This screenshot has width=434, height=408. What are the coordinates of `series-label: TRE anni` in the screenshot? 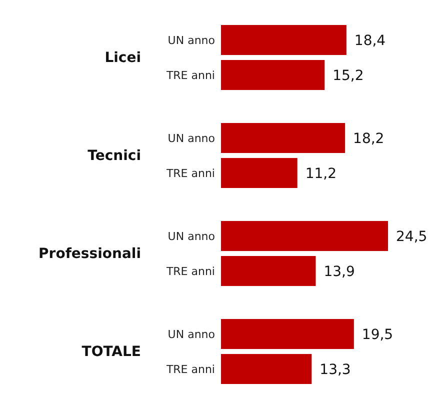 It's located at (190, 75).